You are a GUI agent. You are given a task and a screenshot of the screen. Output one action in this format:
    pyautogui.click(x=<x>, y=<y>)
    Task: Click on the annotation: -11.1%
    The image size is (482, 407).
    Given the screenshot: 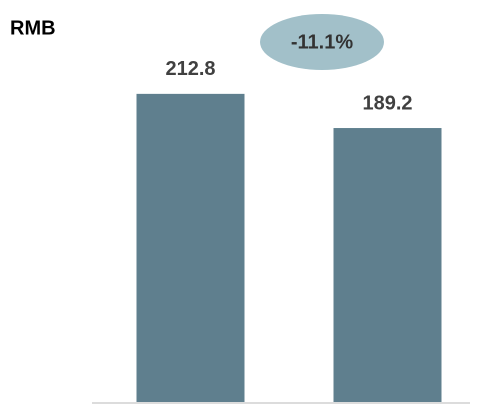 What is the action you would take?
    pyautogui.click(x=322, y=42)
    